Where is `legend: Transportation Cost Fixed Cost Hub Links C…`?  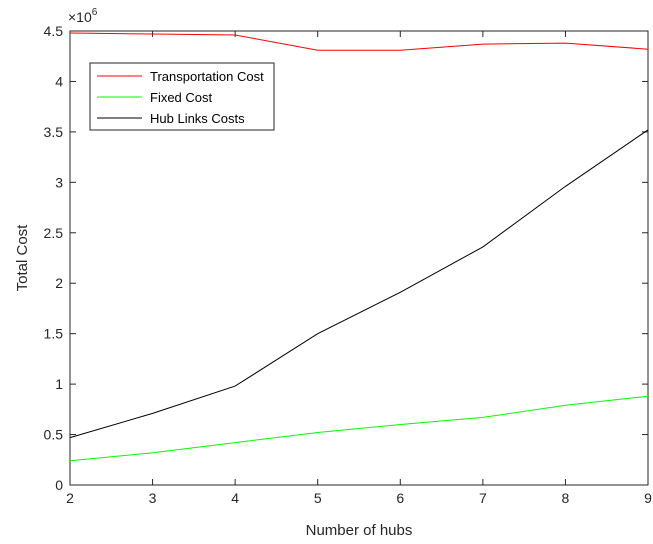 legend: Transportation Cost Fixed Cost Hub Links C… is located at coordinates (182, 96).